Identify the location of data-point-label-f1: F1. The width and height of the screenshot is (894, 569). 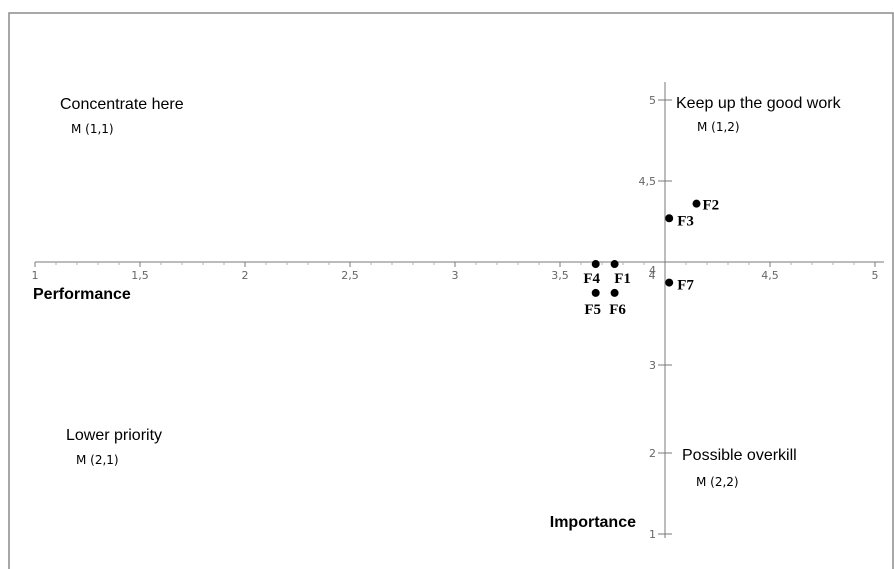
(622, 279).